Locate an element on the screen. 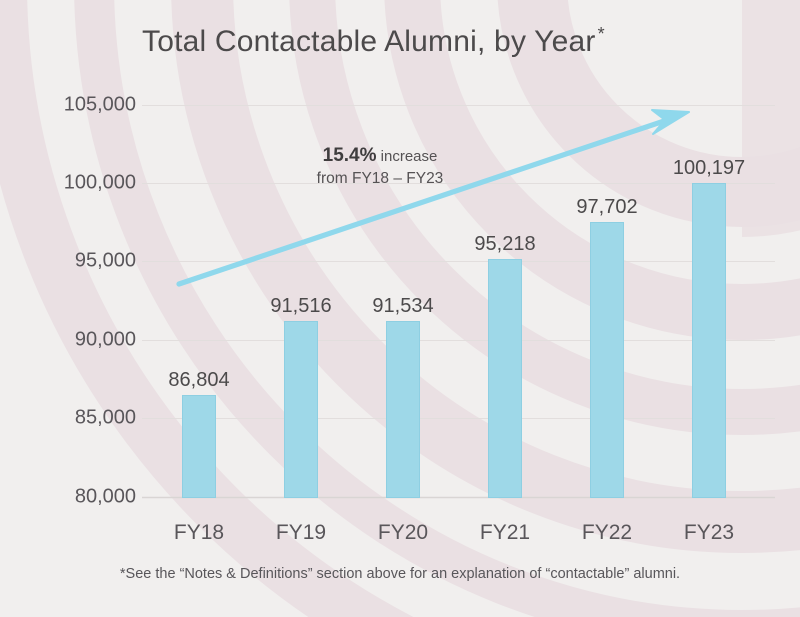 The image size is (800, 617). bar-value-fy20: 91,534 is located at coordinates (403, 306).